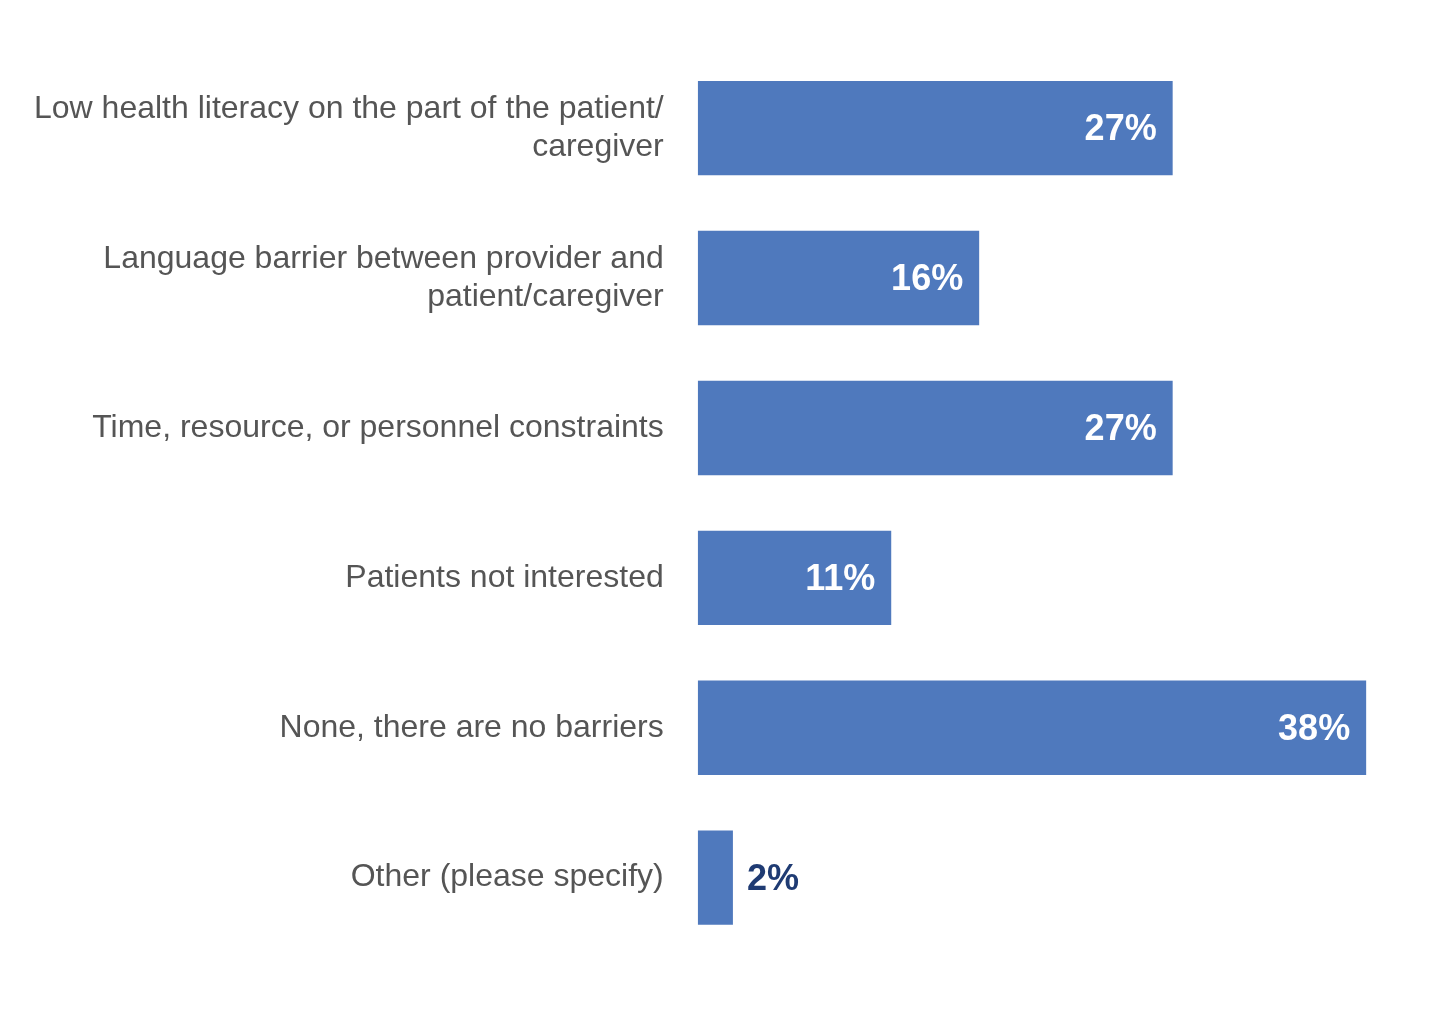 This screenshot has height=1025, width=1451. Describe the element at coordinates (927, 277) in the screenshot. I see `data-label: 16%` at that location.